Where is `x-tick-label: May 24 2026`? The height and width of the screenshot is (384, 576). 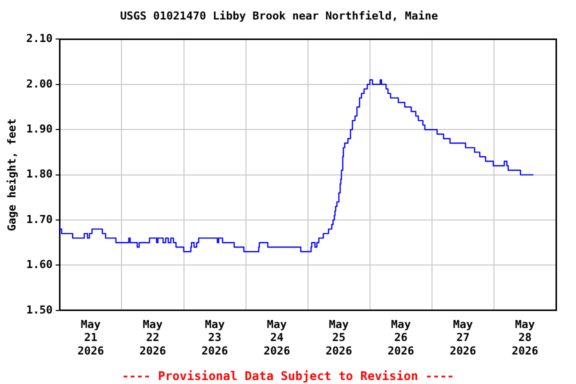 x-tick-label: May 24 2026 is located at coordinates (277, 338).